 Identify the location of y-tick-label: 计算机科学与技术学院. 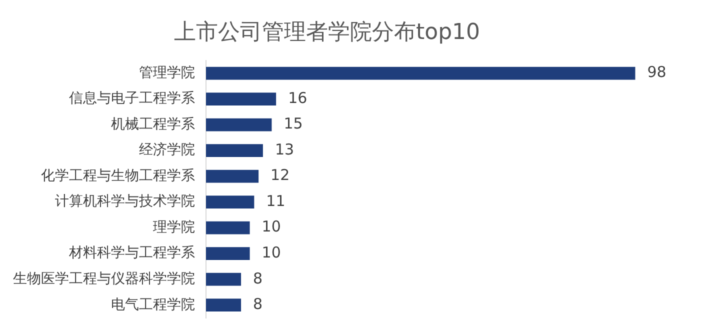
(125, 202).